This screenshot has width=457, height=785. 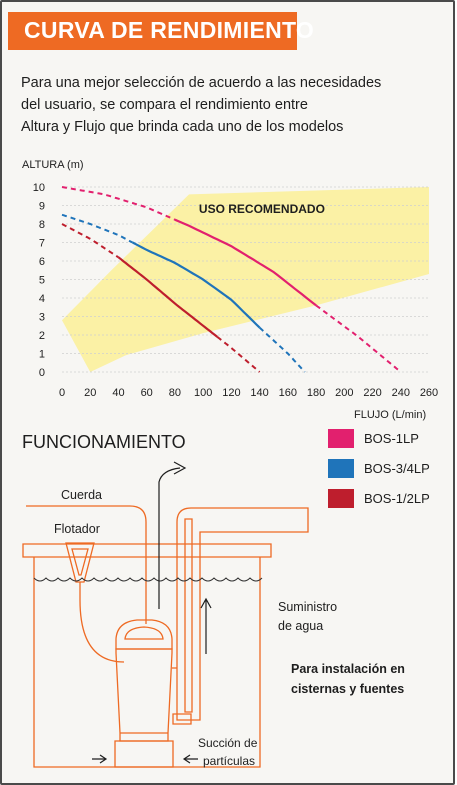 I want to click on rope-line, so click(x=86, y=564).